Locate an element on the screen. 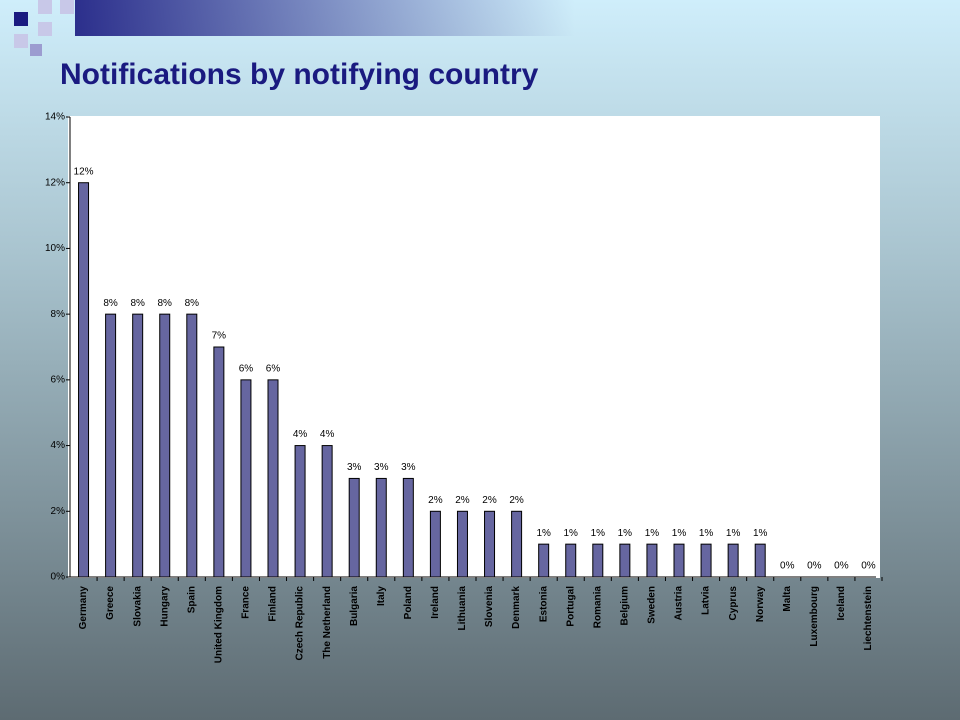  y-tick-label: 10% is located at coordinates (55, 248).